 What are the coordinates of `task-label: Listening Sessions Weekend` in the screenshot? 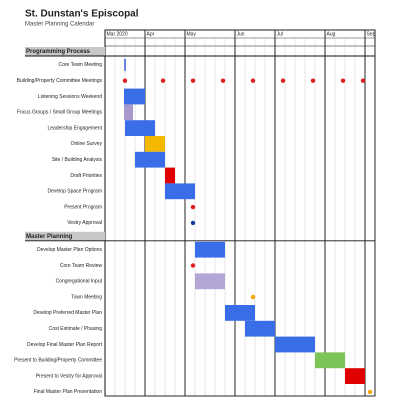 It's located at (70, 97).